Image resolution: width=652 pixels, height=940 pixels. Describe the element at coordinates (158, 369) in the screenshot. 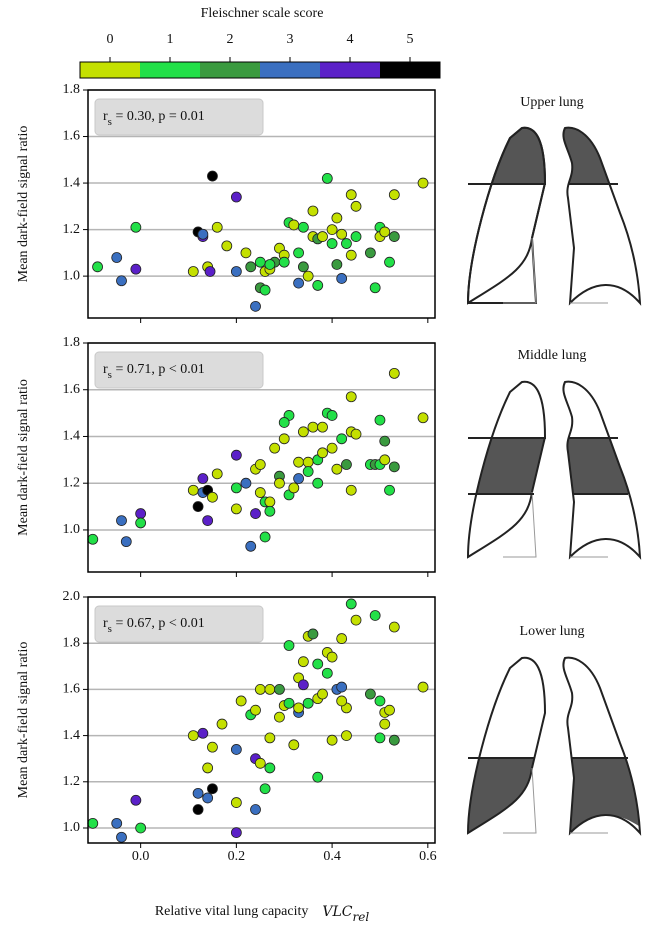

I see `annotation-rest: = 0.71, p < 0.01` at that location.